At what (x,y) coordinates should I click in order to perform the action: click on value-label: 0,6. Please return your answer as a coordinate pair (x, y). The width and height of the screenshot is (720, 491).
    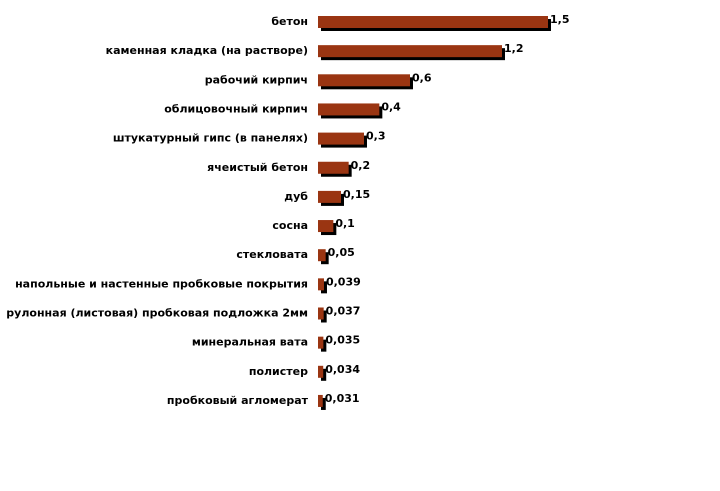
    Looking at the image, I should click on (422, 77).